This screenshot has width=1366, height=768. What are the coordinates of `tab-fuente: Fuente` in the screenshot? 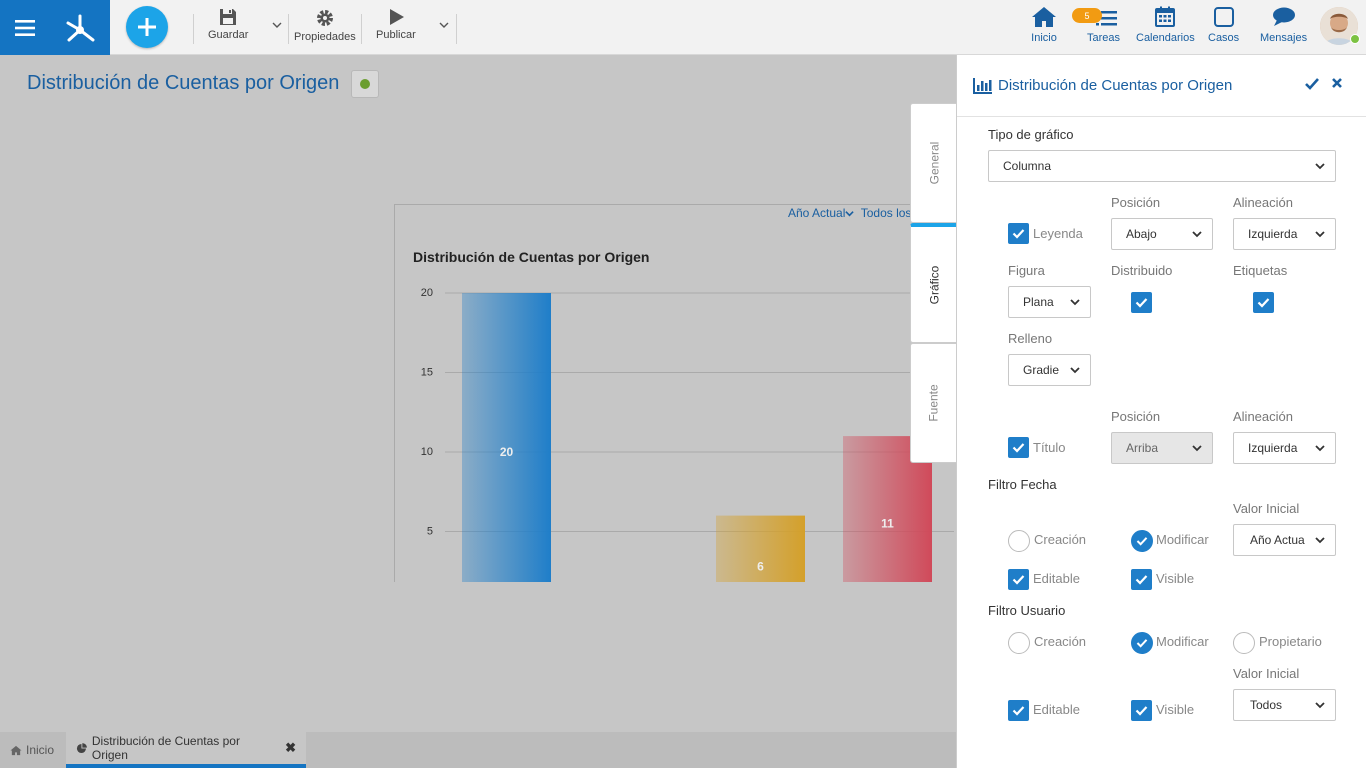 It's located at (933, 403).